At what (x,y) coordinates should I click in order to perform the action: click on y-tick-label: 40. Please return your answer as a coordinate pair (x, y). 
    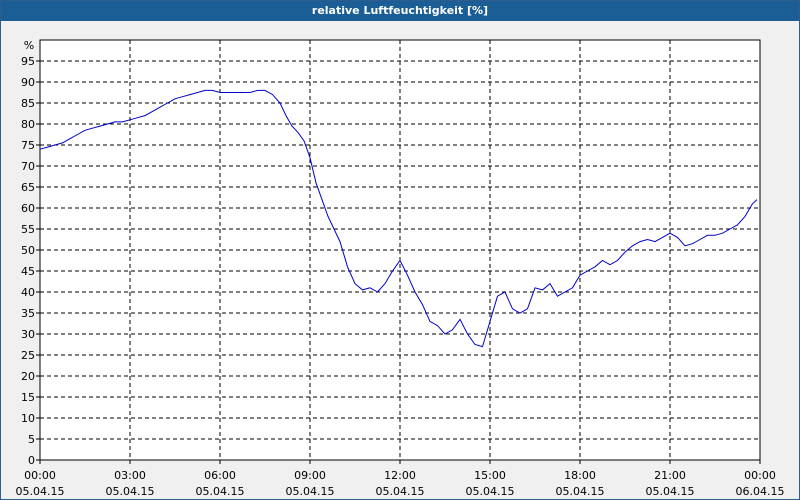
    Looking at the image, I should click on (28, 292).